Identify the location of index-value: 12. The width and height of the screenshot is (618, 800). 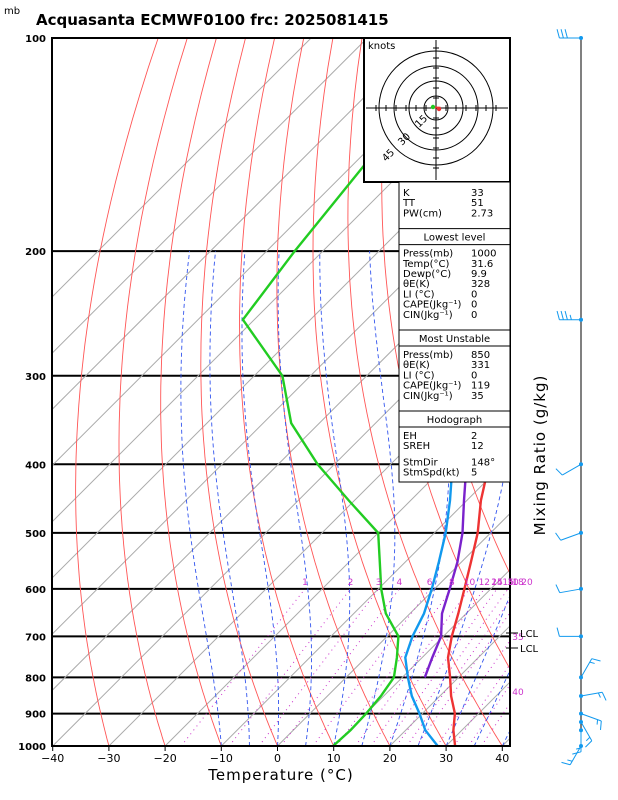
(477, 446).